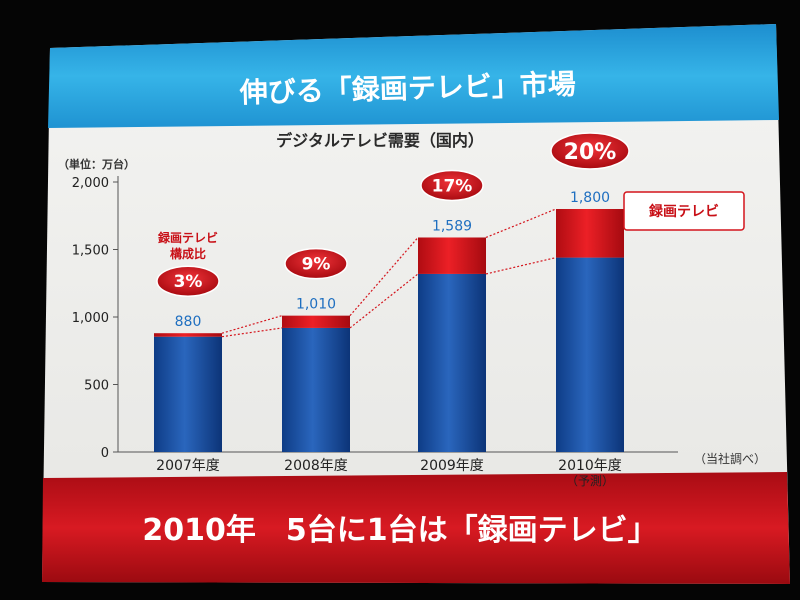 Image resolution: width=800 pixels, height=600 pixels. I want to click on footer-text: 2010年 5台に1台は「録画テレビ」, so click(399, 530).